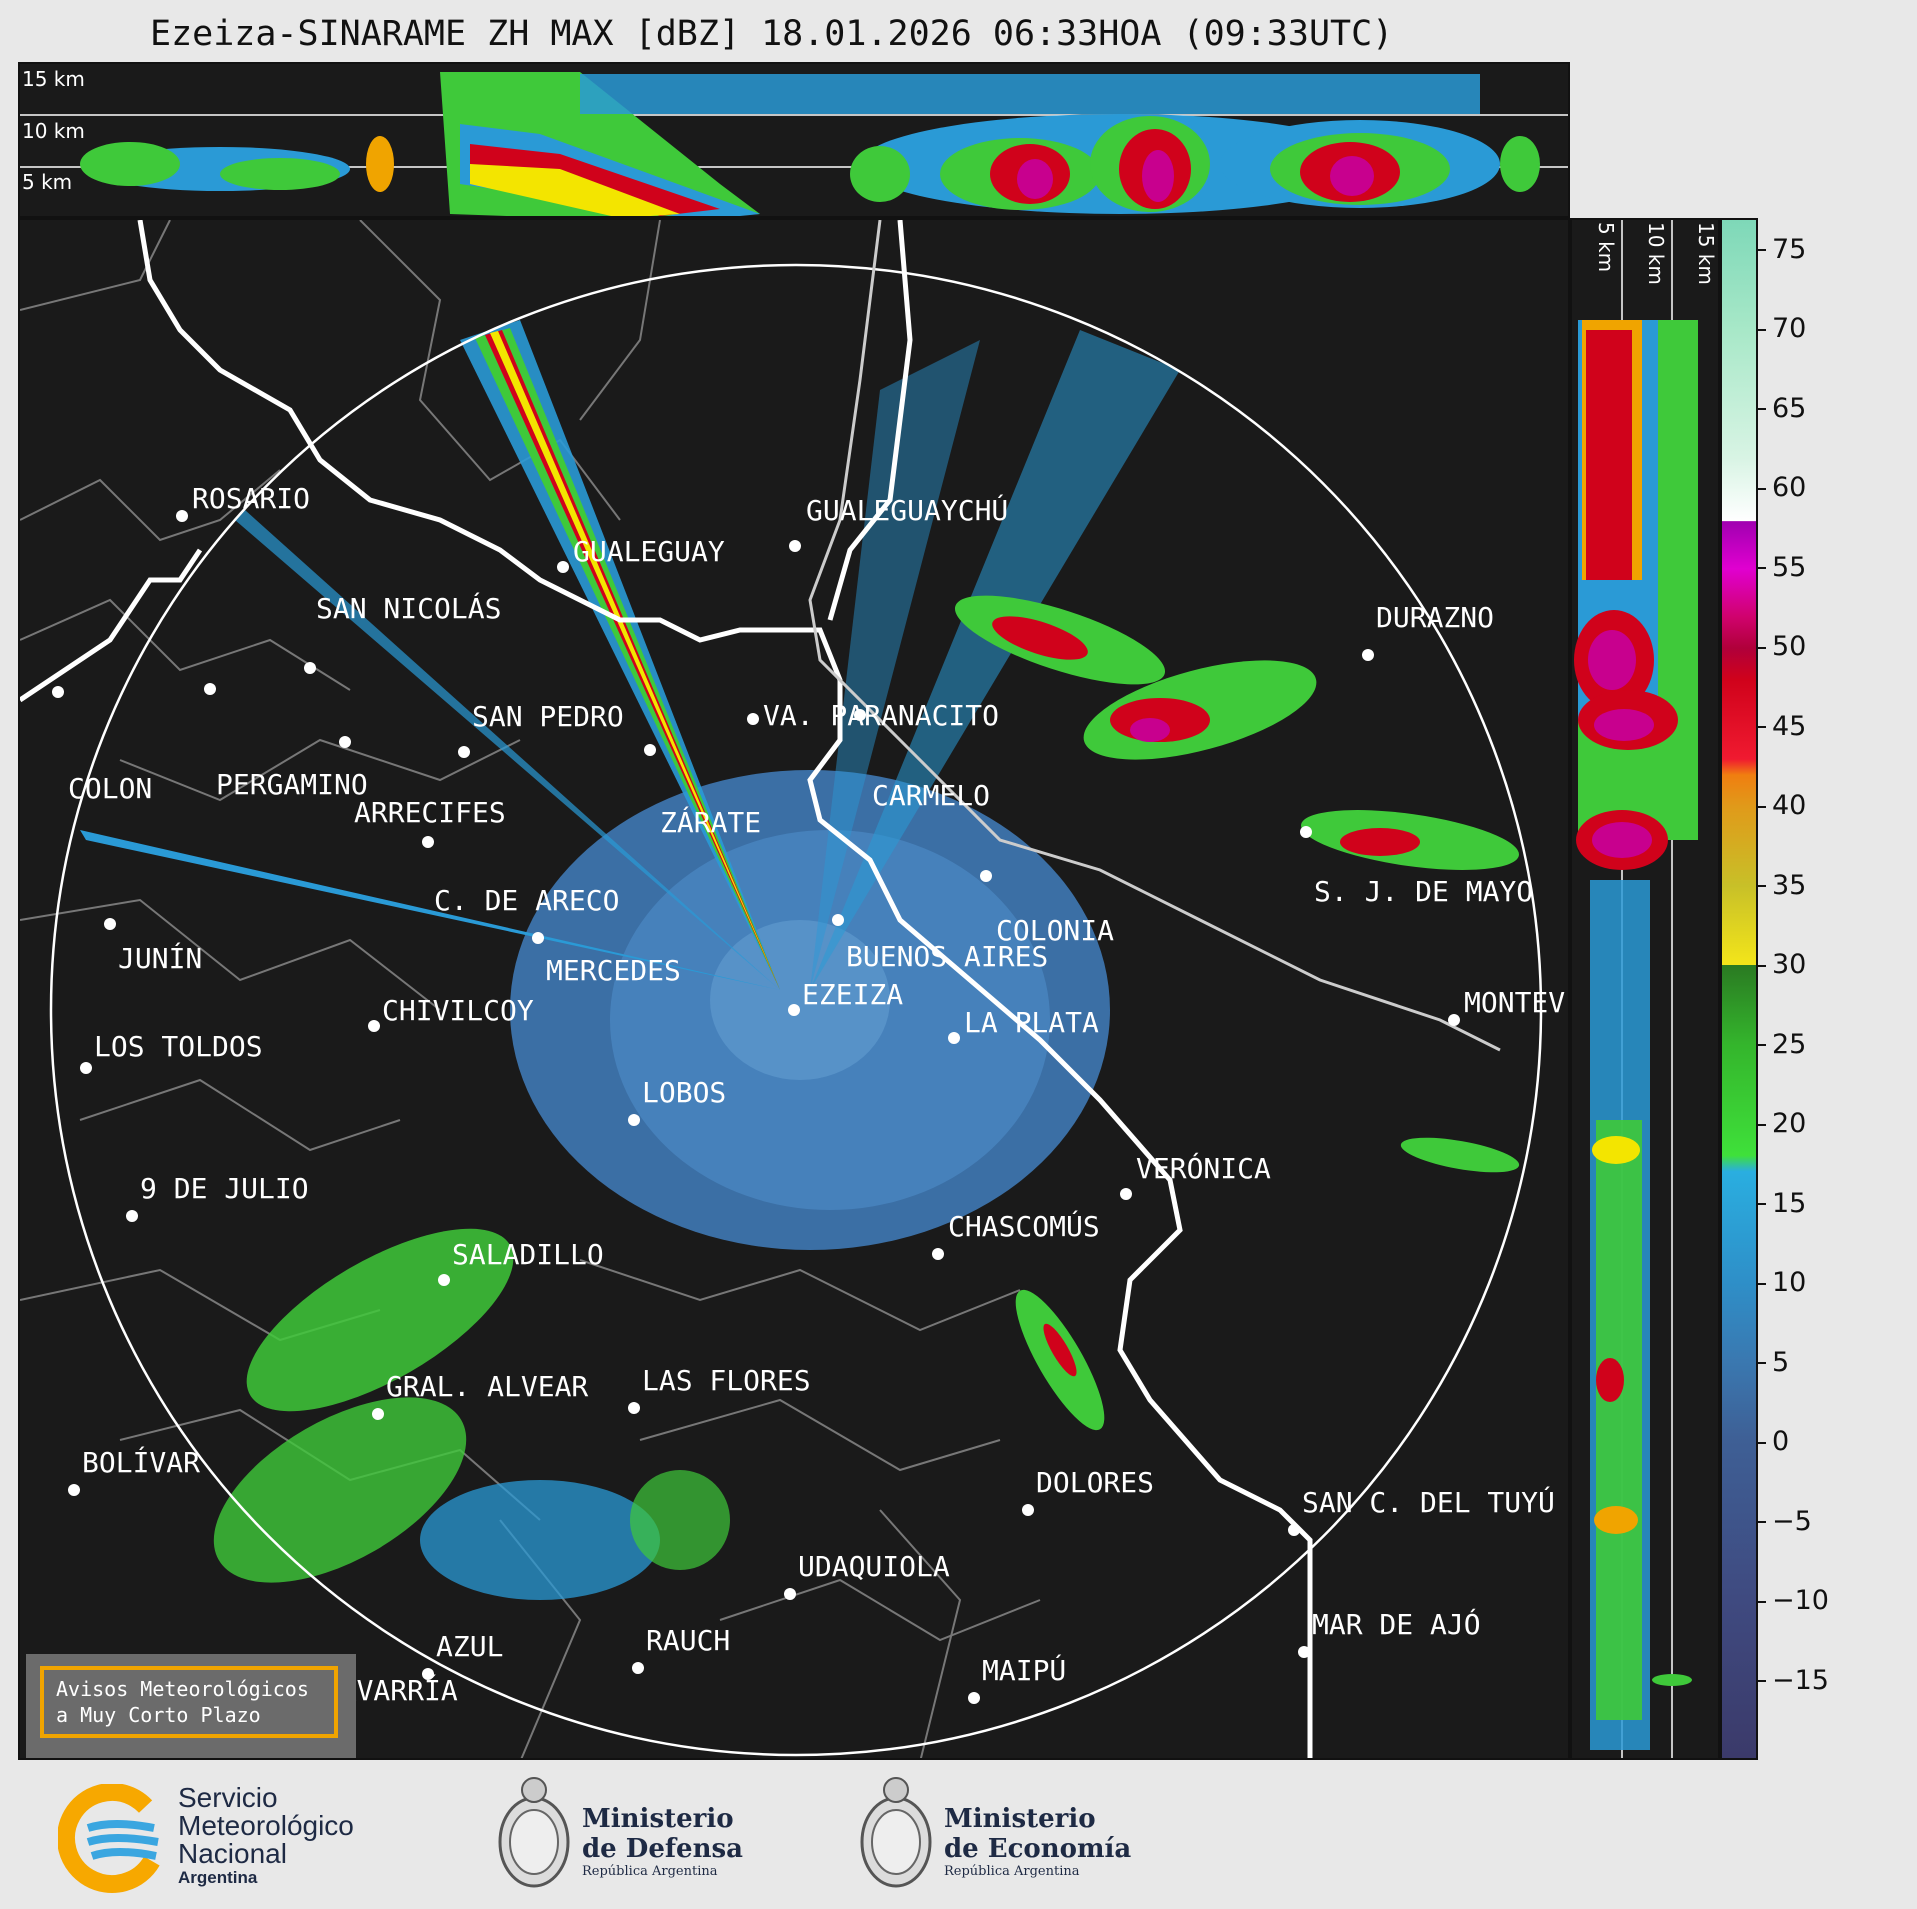 Image resolution: width=1917 pixels, height=1909 pixels. Describe the element at coordinates (1773, 1362) in the screenshot. I see `colorbar-tick: 5` at that location.